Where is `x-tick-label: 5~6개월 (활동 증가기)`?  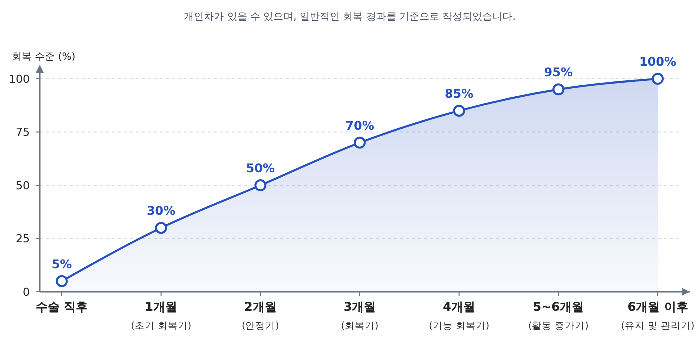
x-tick-label: 5~6개월 (활동 증가기) is located at coordinates (558, 316).